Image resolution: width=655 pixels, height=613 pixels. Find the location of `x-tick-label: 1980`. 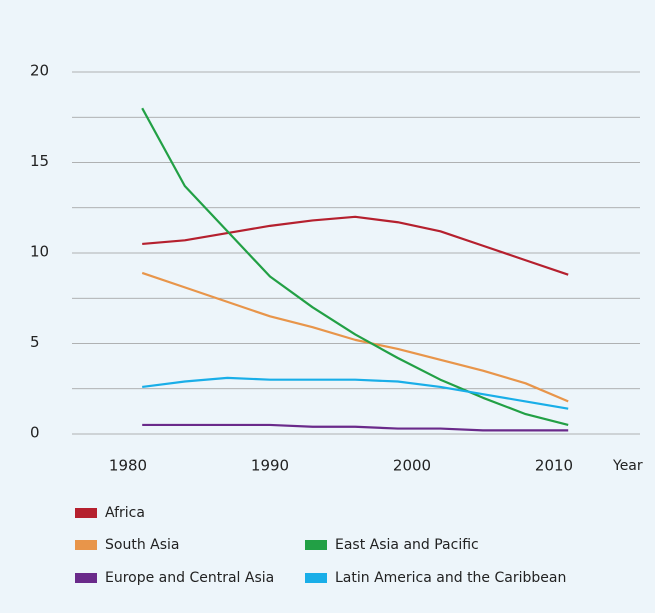

x-tick-label: 1980 is located at coordinates (128, 466).